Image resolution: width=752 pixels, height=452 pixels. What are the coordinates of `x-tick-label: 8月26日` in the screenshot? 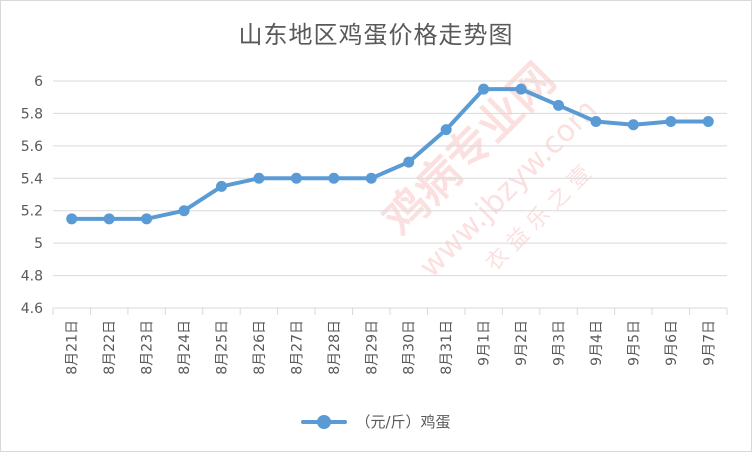 It's located at (260, 347).